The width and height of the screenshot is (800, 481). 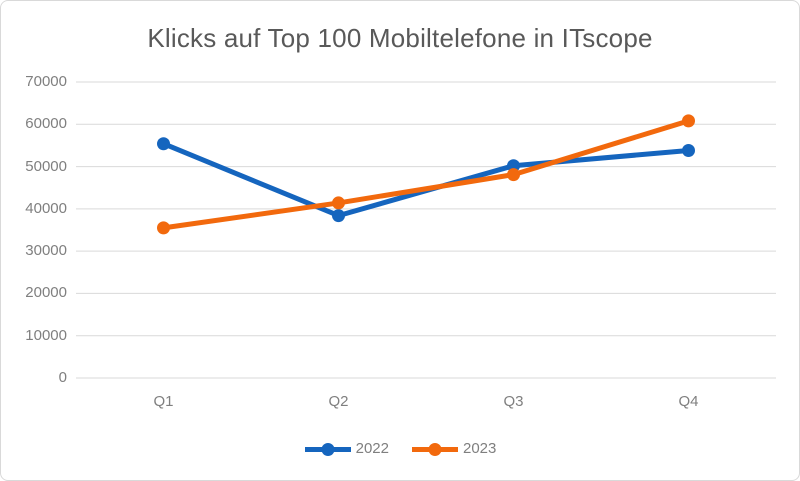 I want to click on y-axis-tick-label: 40000, so click(x=46, y=208).